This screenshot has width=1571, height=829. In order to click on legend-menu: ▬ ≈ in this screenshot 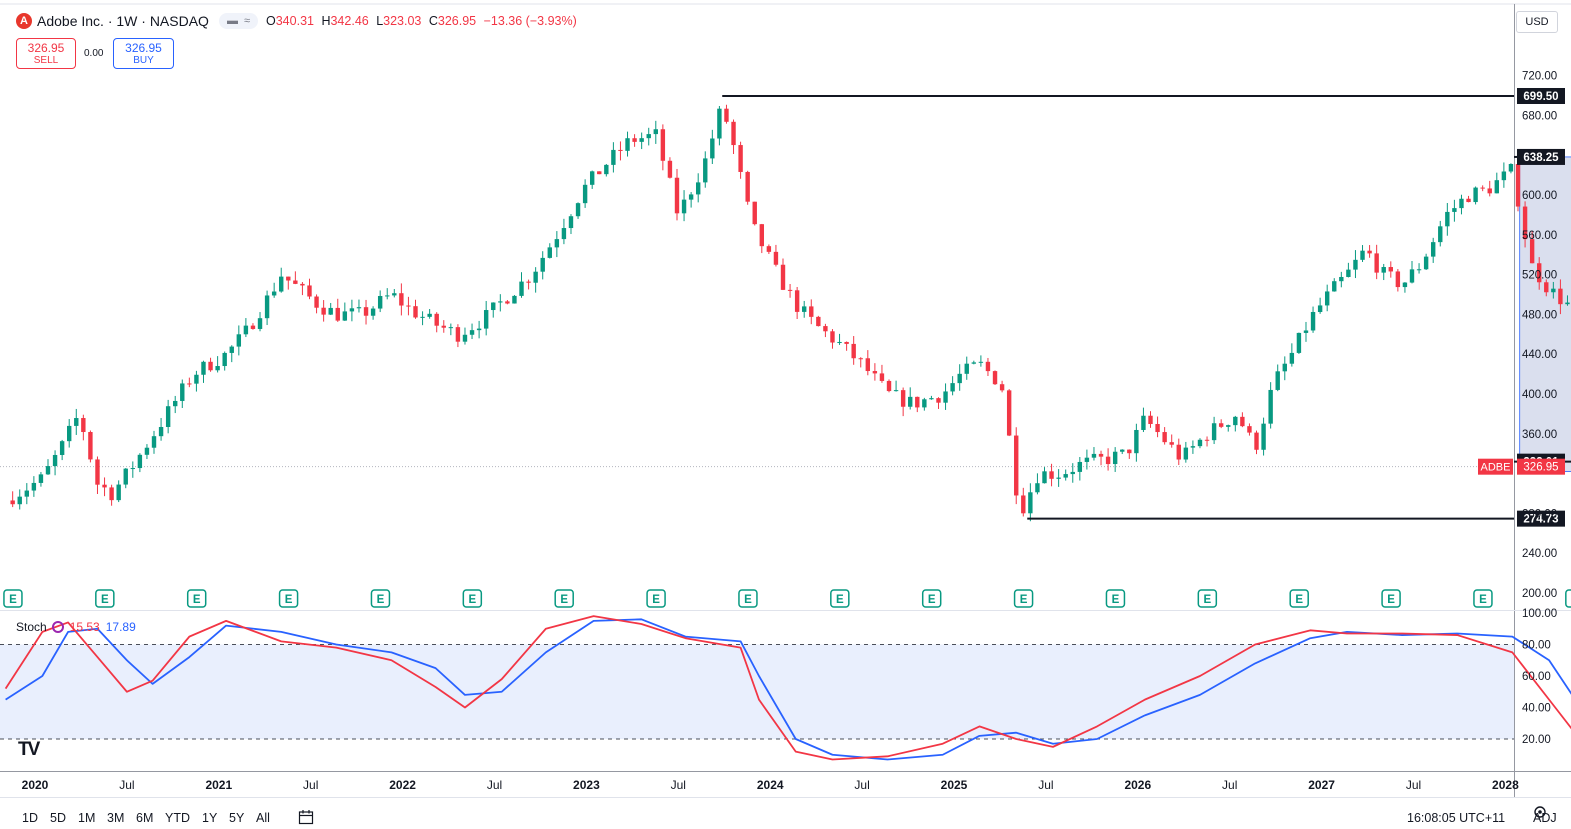, I will do `click(238, 21)`.